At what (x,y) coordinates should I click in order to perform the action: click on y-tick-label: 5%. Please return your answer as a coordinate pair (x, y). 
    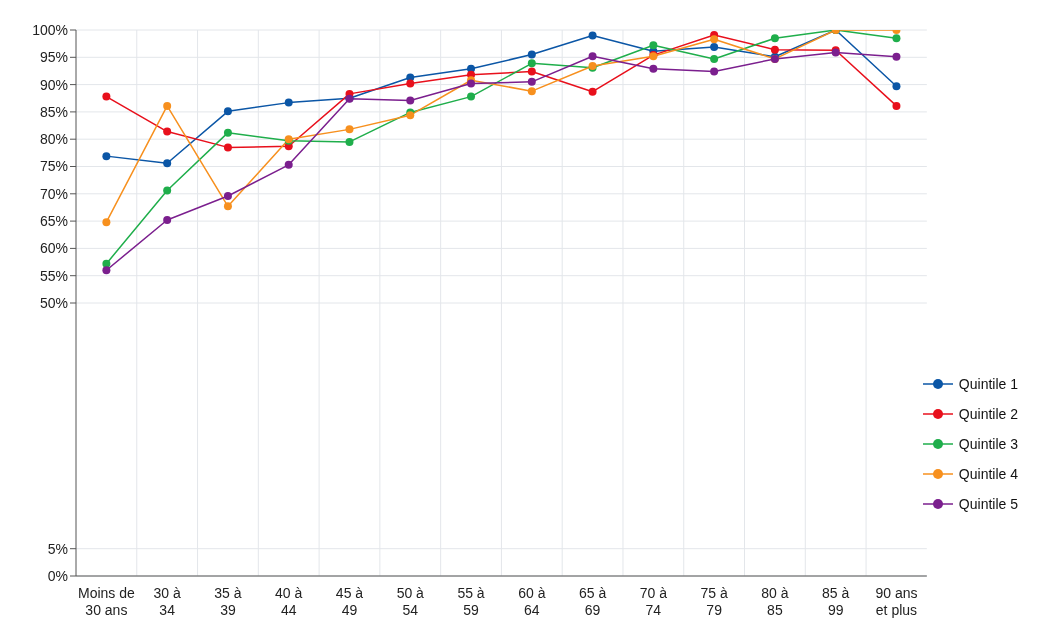
    Looking at the image, I should click on (57, 548).